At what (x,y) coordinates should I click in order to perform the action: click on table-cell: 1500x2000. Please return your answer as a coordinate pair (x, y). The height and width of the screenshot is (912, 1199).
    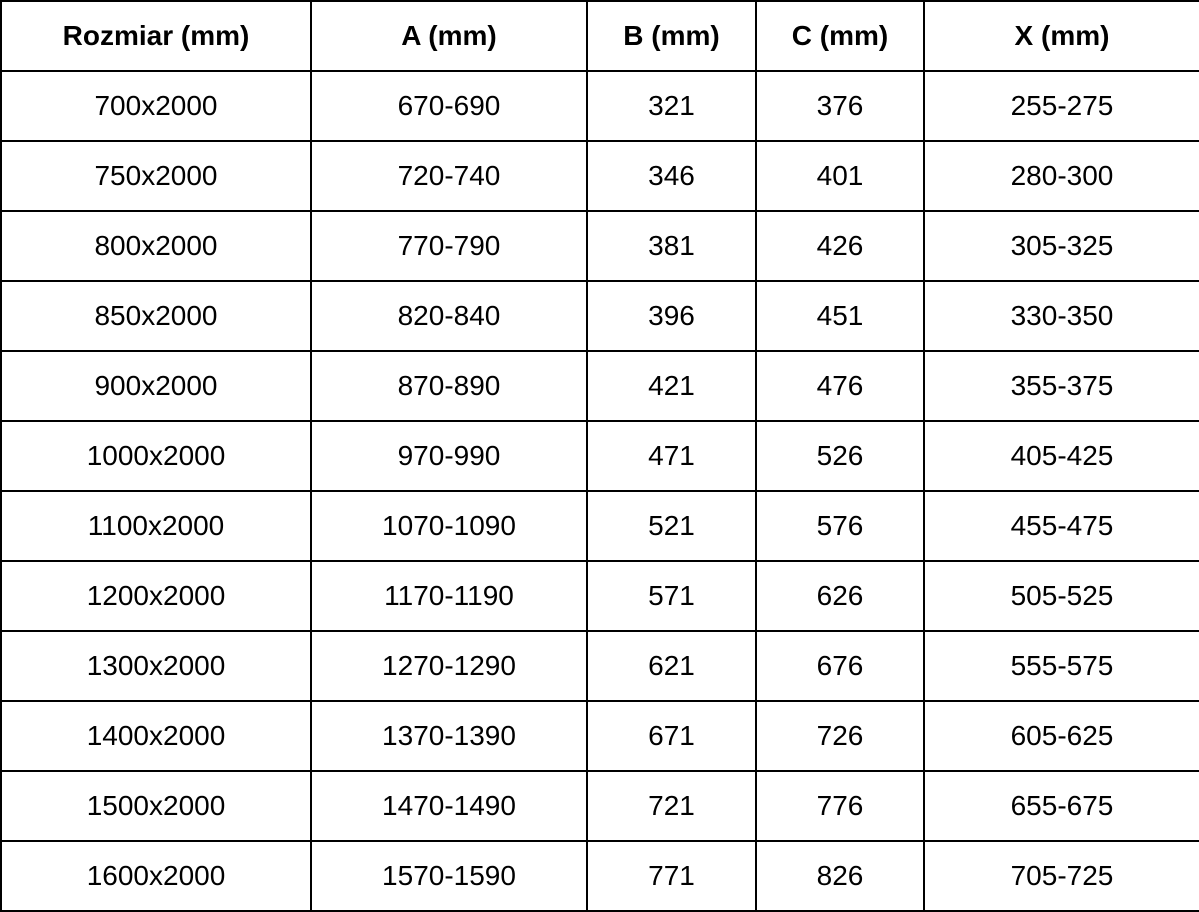
    Looking at the image, I should click on (156, 806).